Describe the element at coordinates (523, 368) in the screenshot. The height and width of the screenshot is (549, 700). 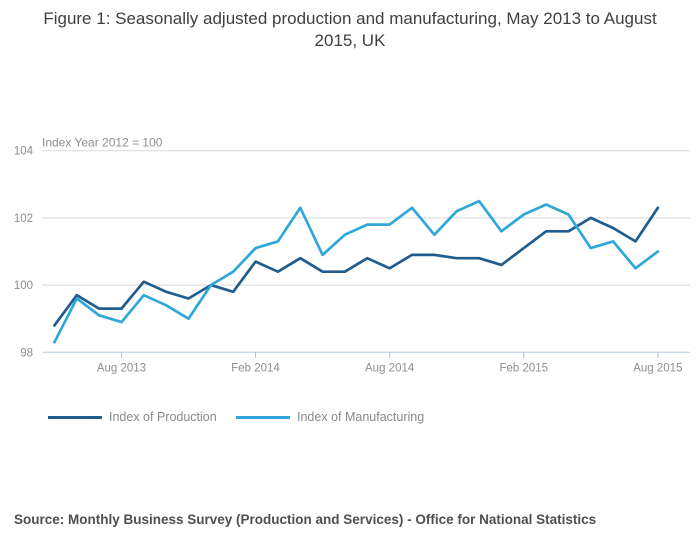
I see `x-tick-label: Feb 2015` at that location.